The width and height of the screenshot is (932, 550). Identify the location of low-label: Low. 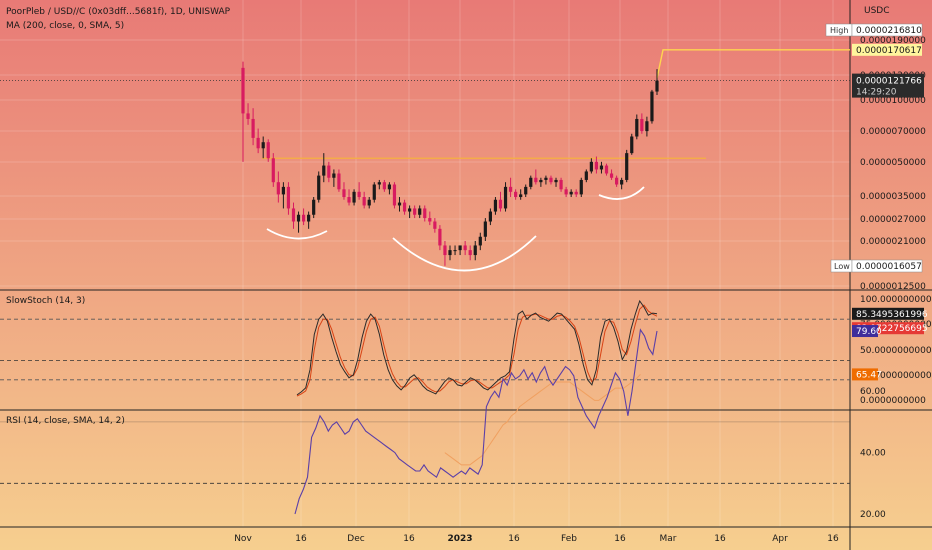
(842, 266).